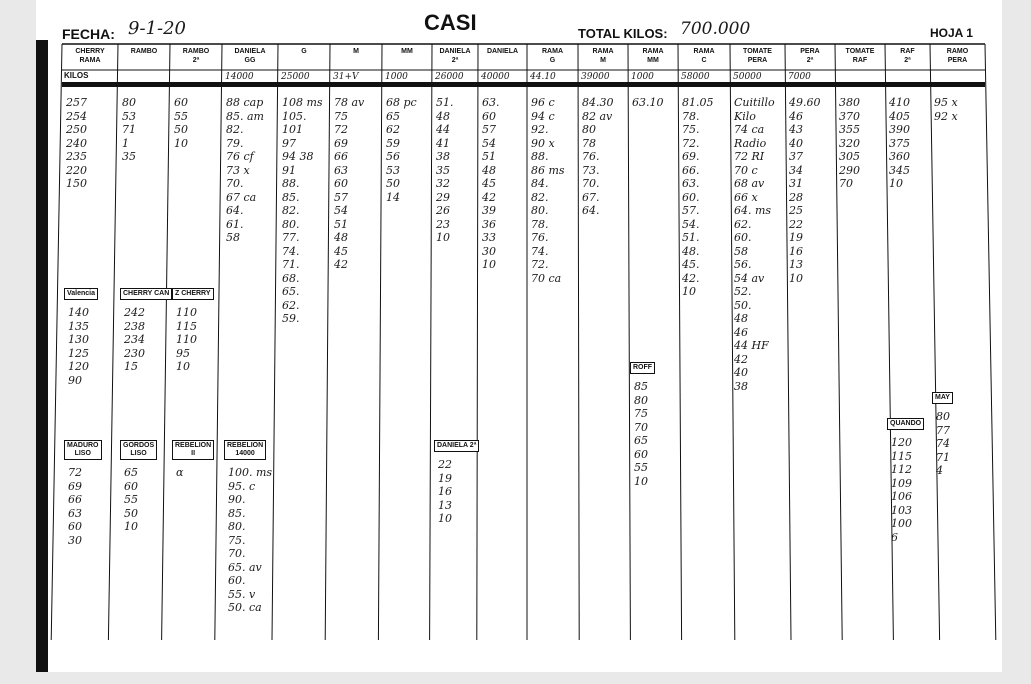  Describe the element at coordinates (401, 102) in the screenshot. I see `entry: 68 pc` at that location.